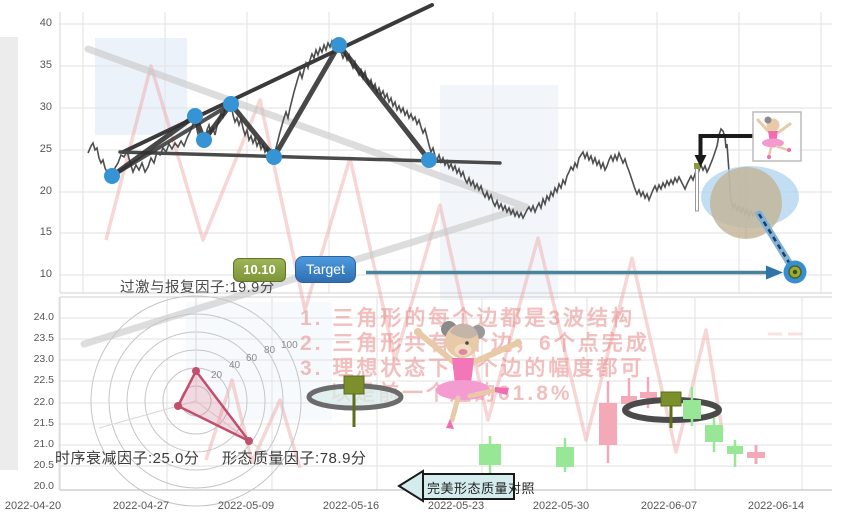  Describe the element at coordinates (776, 241) in the screenshot. I see `projection-dashed-line` at that location.